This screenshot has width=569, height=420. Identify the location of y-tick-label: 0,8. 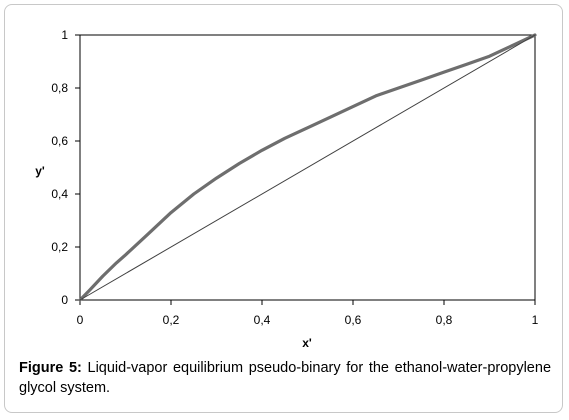
(59, 88).